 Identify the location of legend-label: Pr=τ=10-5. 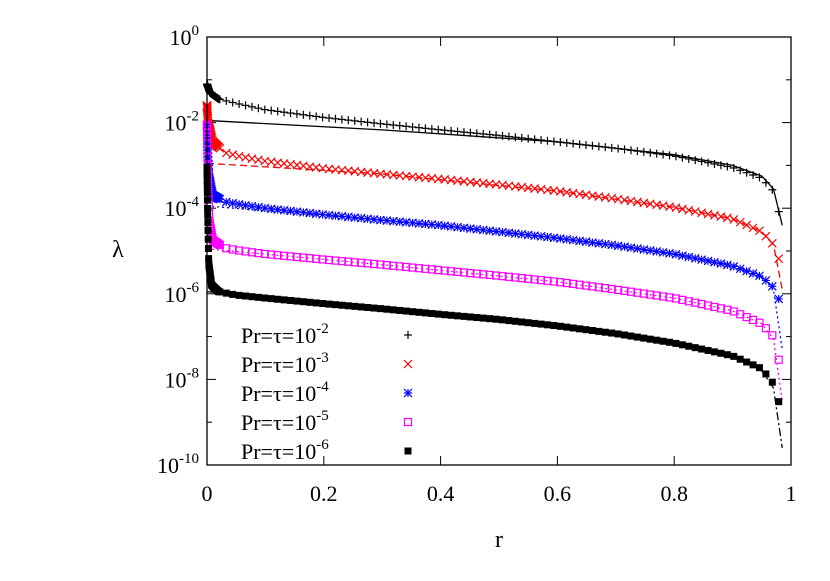
(285, 421).